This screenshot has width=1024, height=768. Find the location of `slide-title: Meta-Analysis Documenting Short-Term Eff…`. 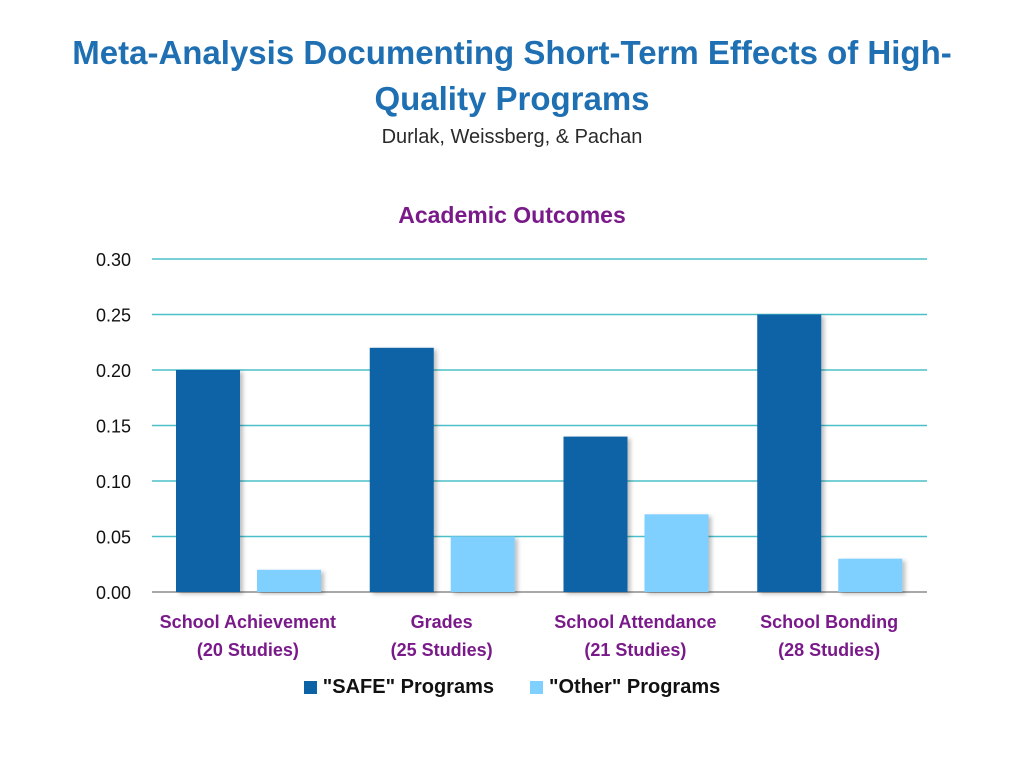

slide-title: Meta-Analysis Documenting Short-Term Eff… is located at coordinates (512, 75).